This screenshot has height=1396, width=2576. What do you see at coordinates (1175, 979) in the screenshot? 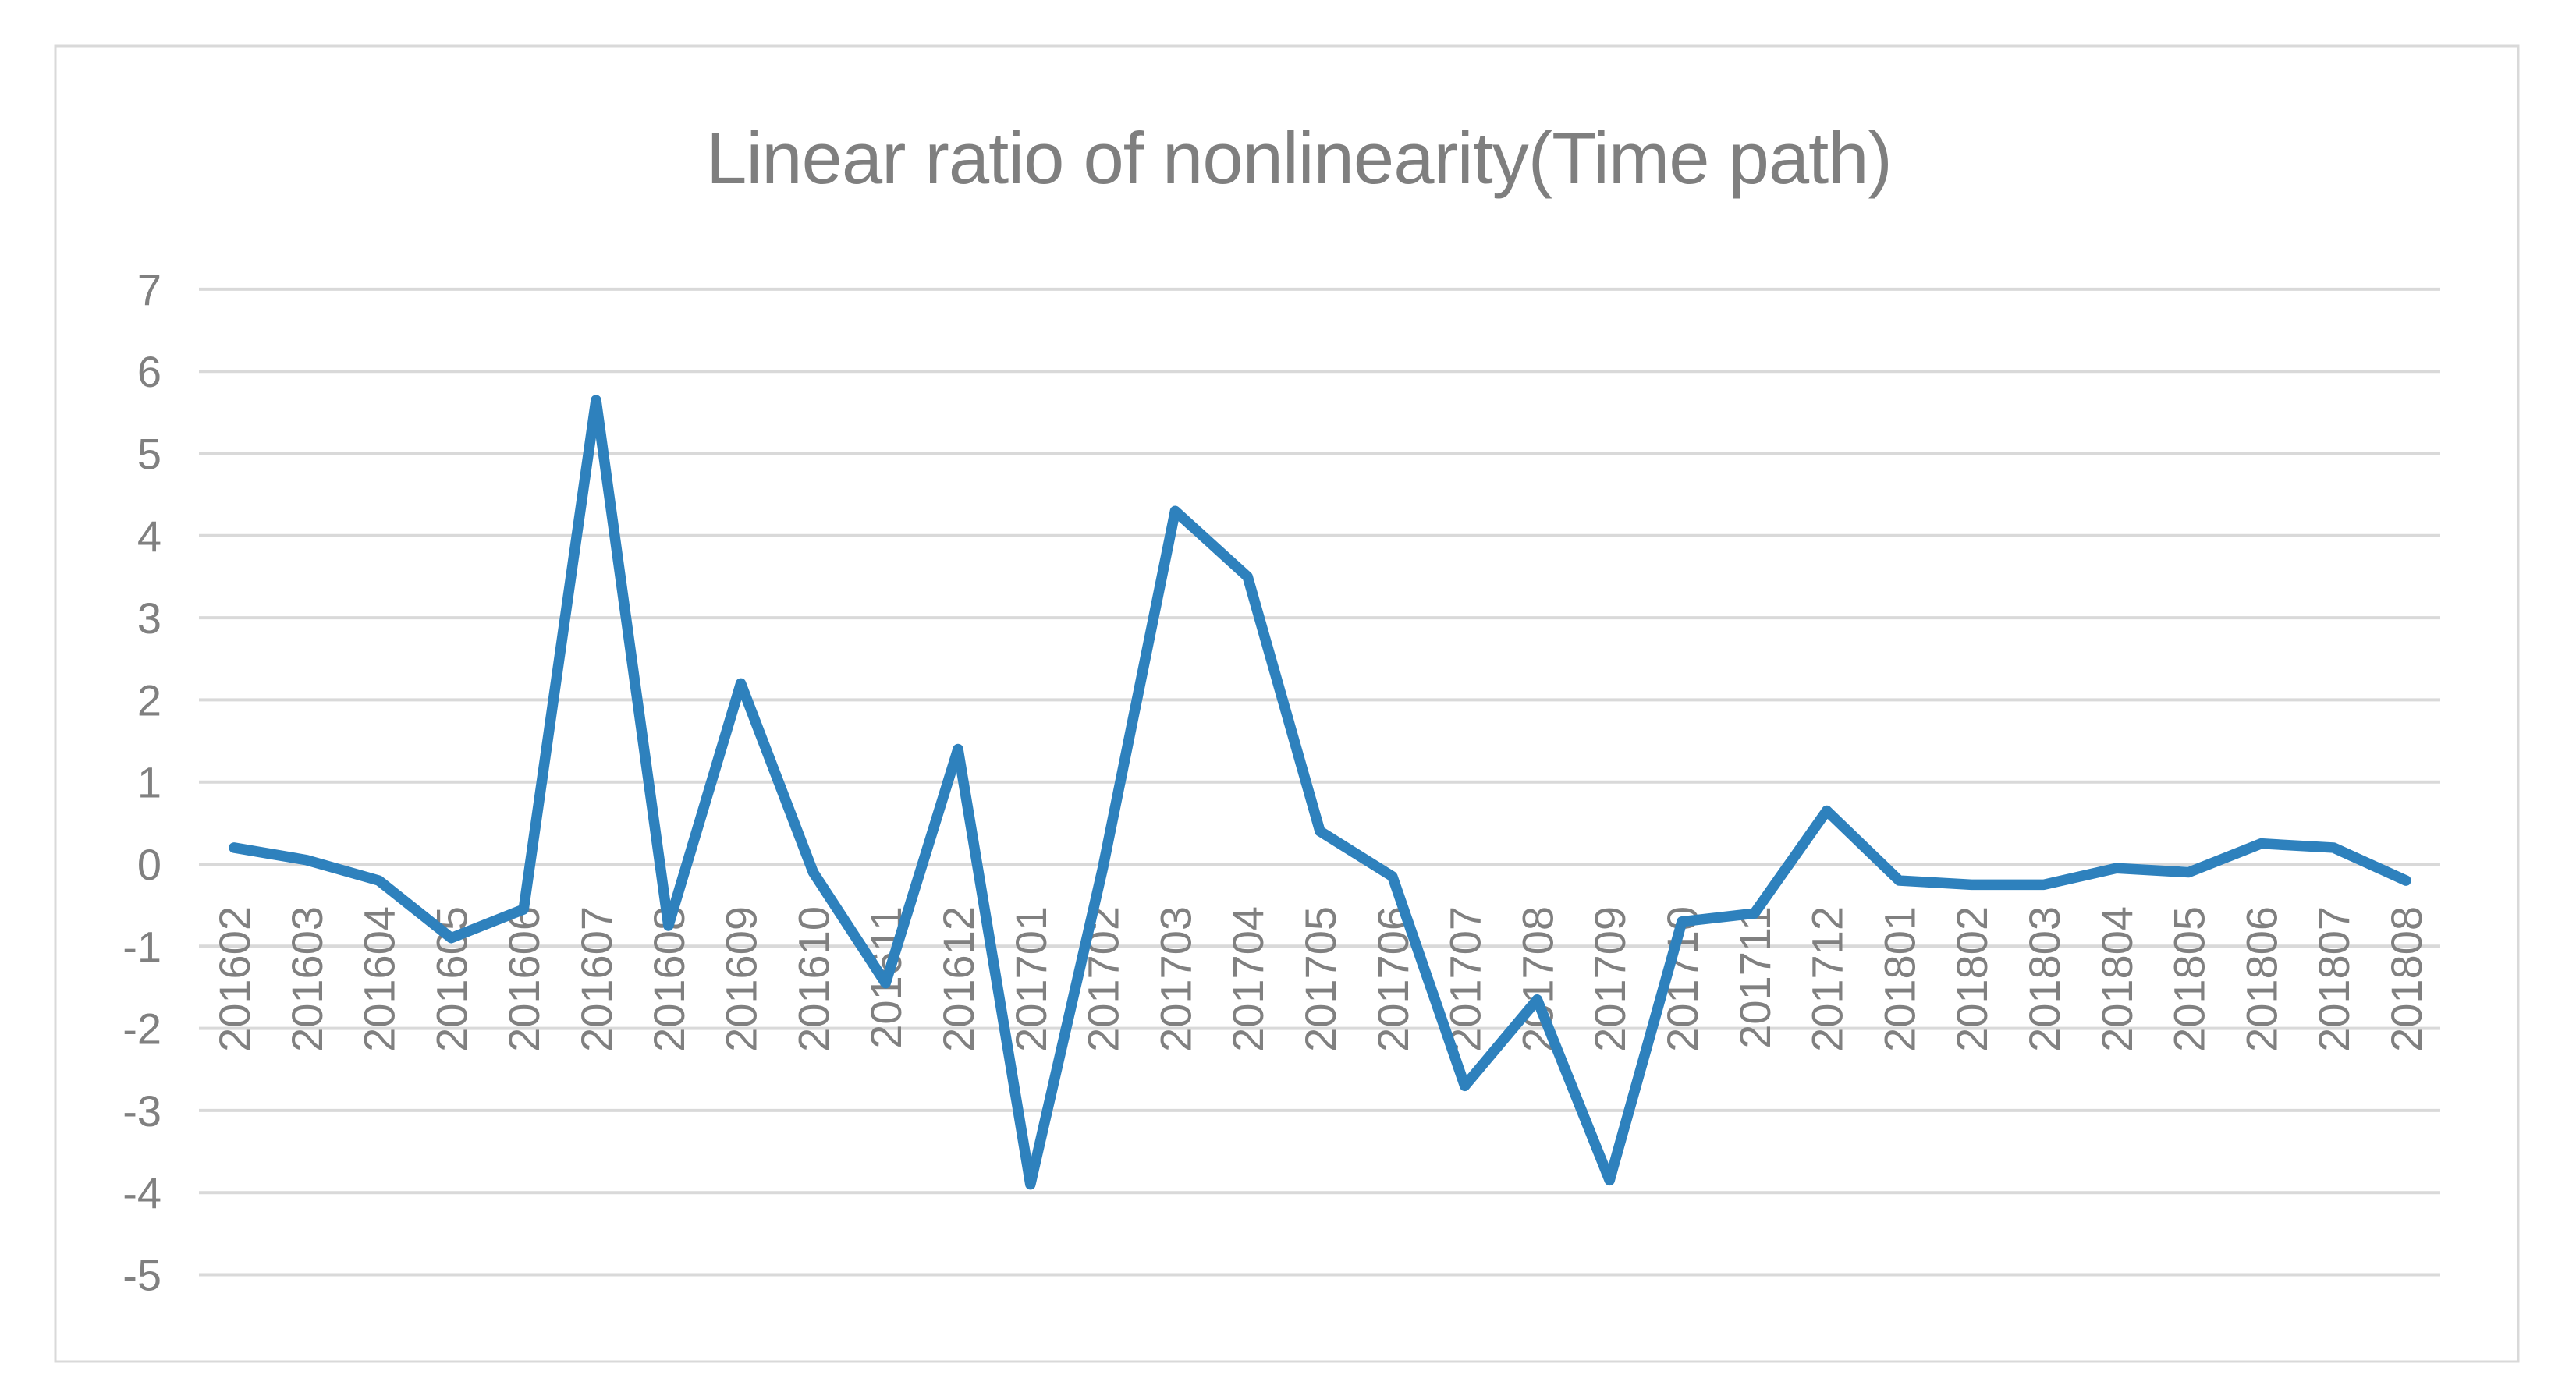
I see `x-tick-label: 201703` at bounding box center [1175, 979].